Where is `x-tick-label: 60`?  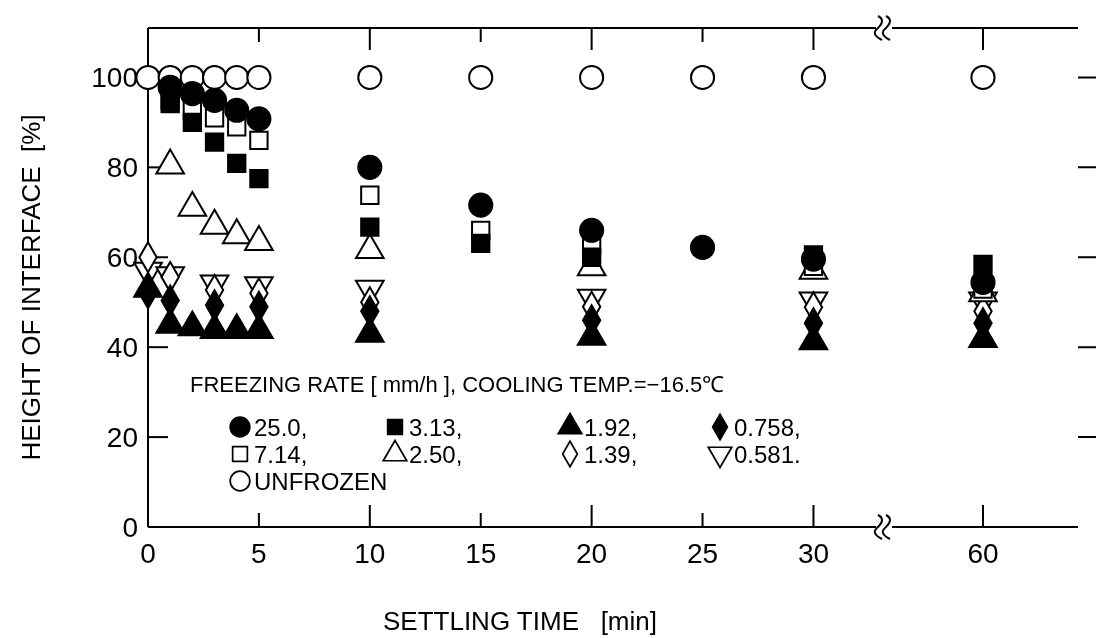 x-tick-label: 60 is located at coordinates (983, 553).